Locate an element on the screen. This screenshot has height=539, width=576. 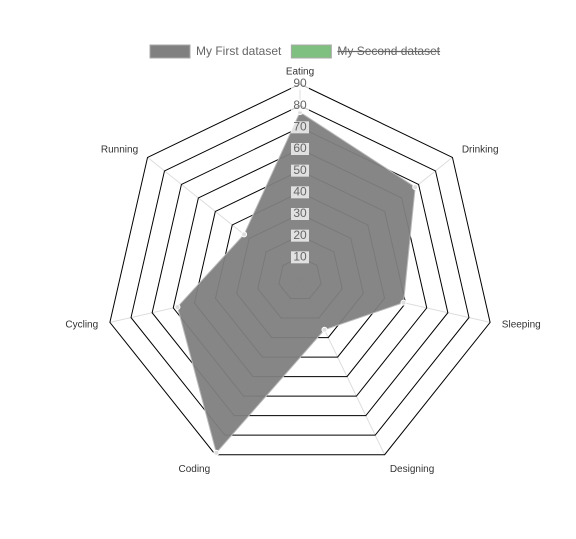
point-label: Designing is located at coordinates (412, 469).